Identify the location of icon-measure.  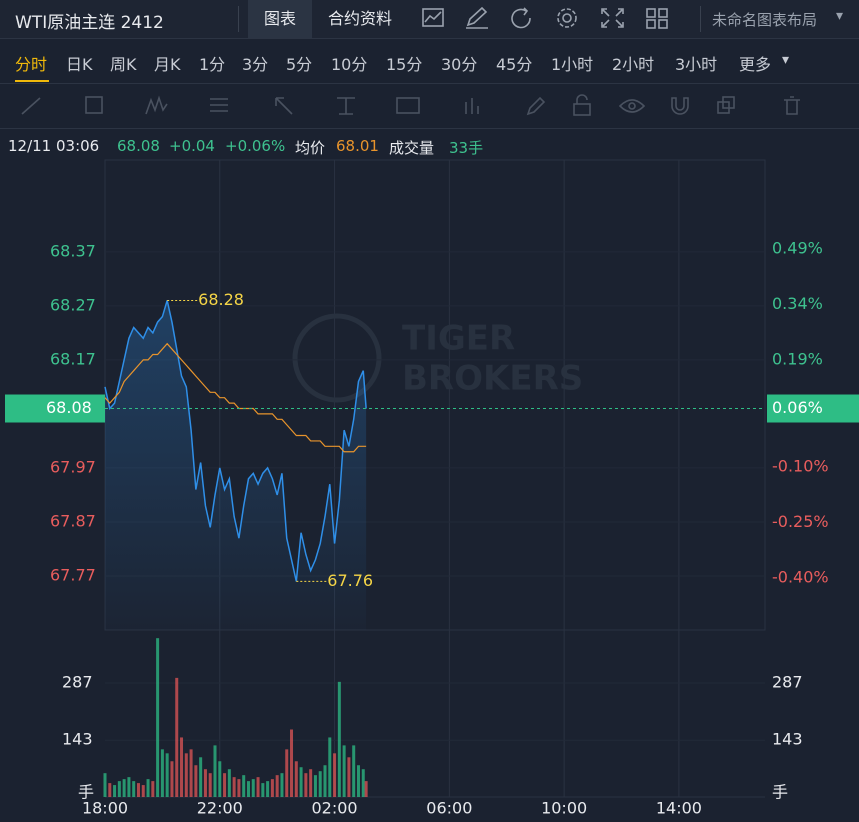
(346, 106).